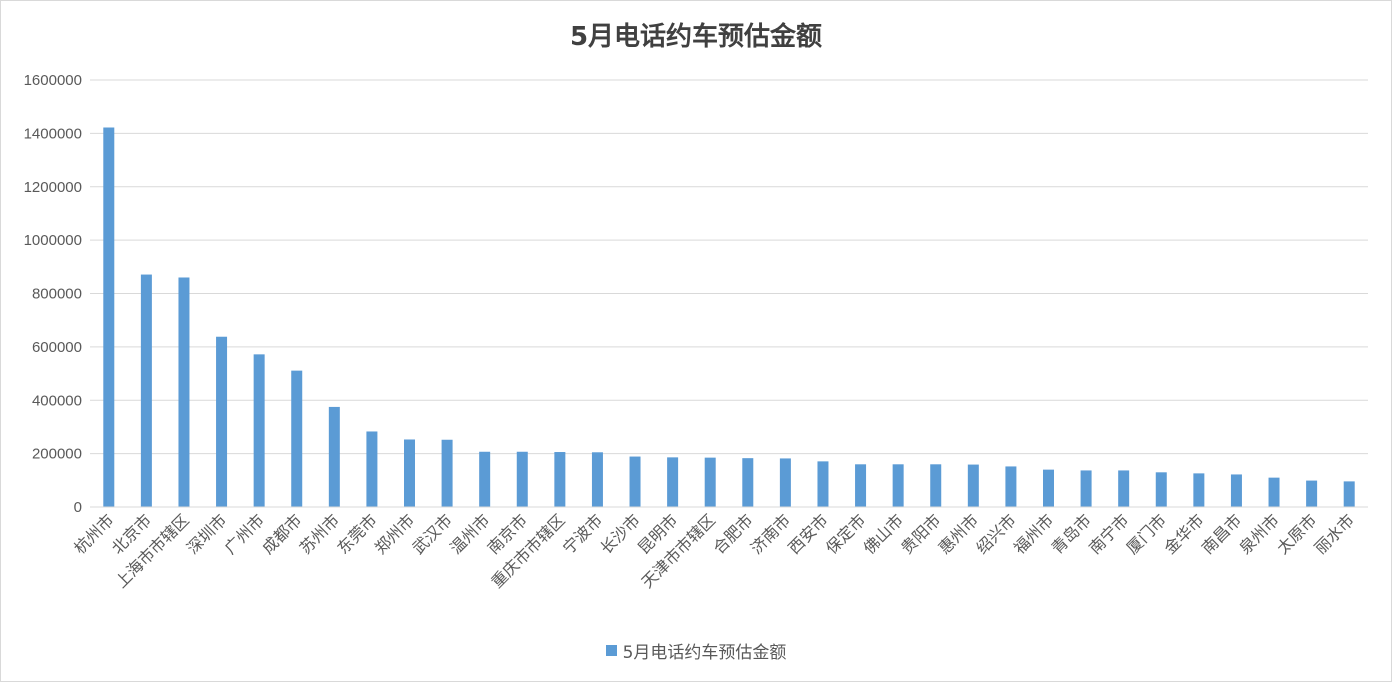 This screenshot has width=1392, height=682. I want to click on y-tick-label: 1200000, so click(53, 187).